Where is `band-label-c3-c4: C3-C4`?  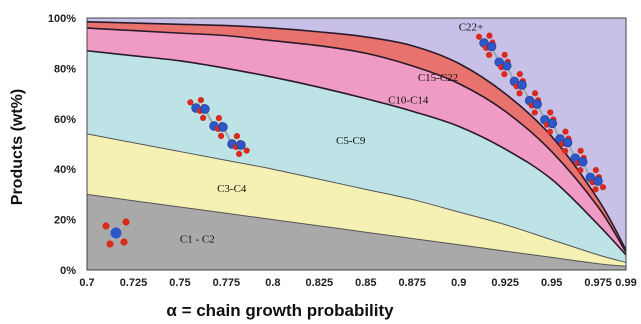
band-label-c3-c4: C3-C4 is located at coordinates (232, 189).